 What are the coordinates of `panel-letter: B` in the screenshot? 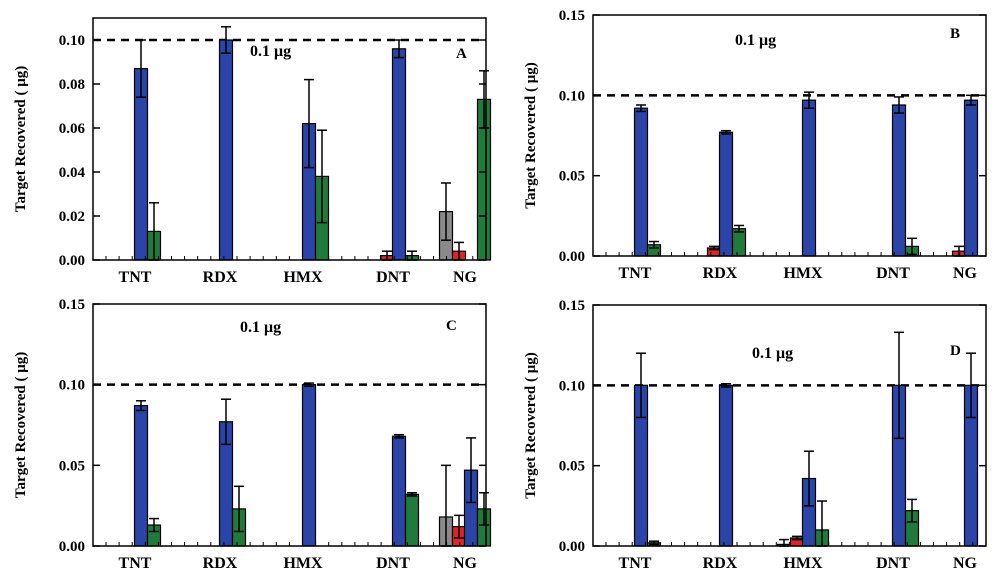 It's located at (955, 34).